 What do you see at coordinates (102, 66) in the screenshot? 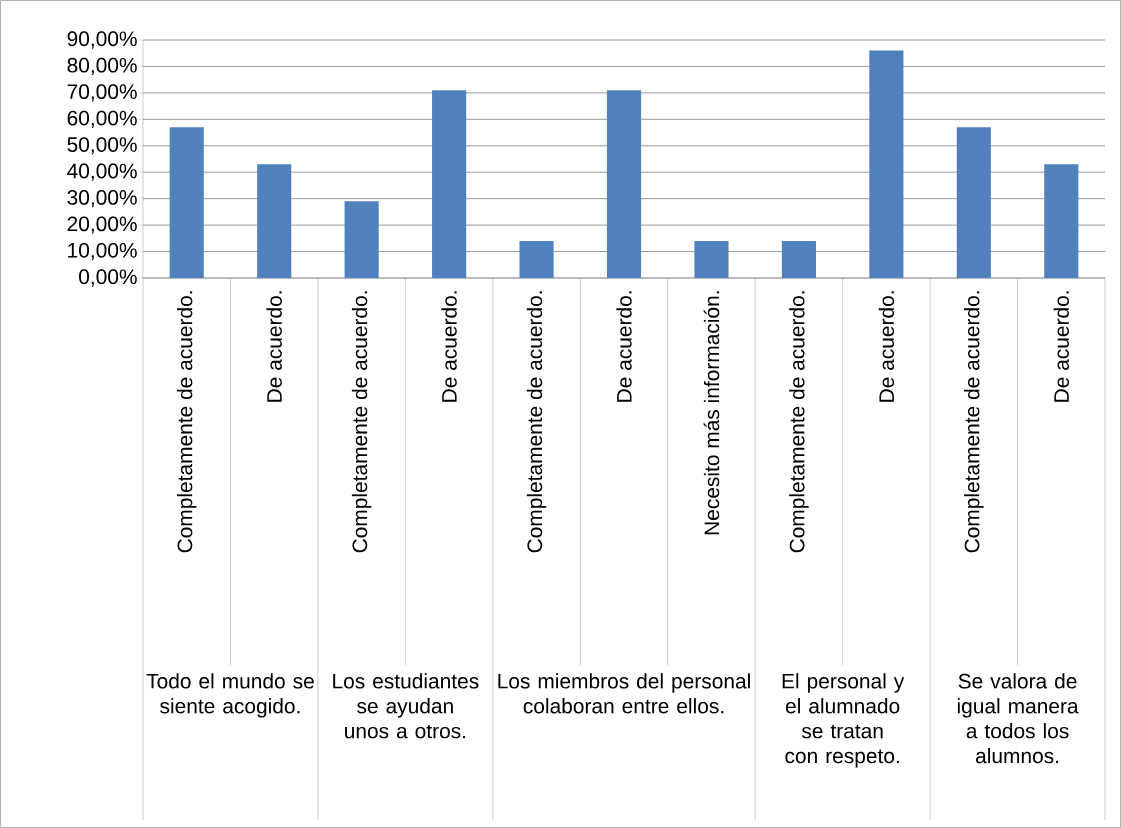
I see `y-tick-label: 80,00%` at bounding box center [102, 66].